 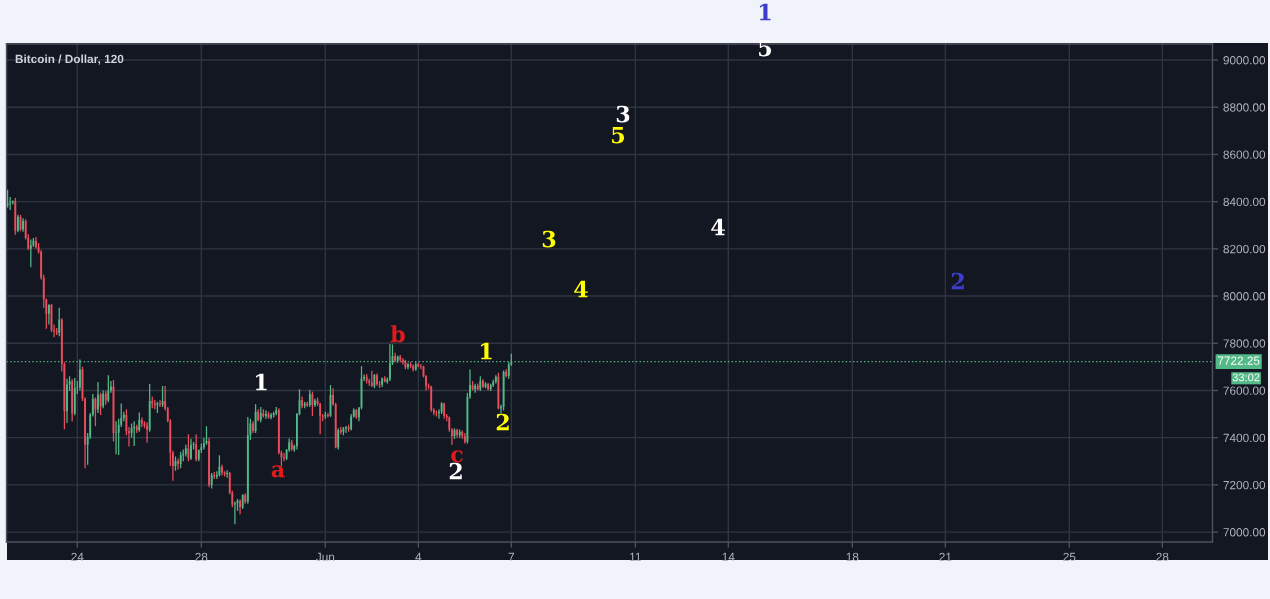 What do you see at coordinates (325, 557) in the screenshot?
I see `x-tick-label: Jun` at bounding box center [325, 557].